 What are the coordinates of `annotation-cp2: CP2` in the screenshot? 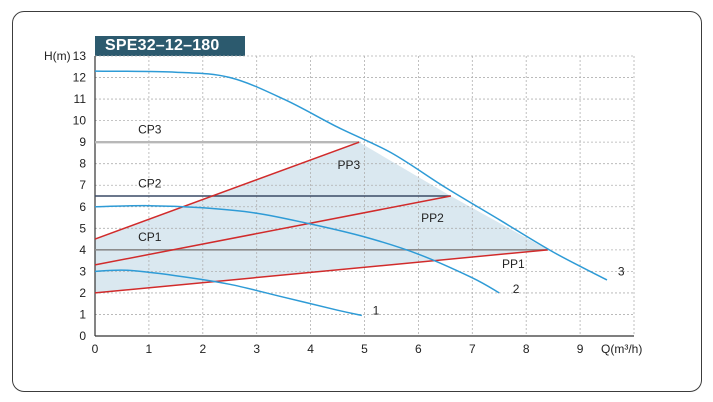 It's located at (150, 183).